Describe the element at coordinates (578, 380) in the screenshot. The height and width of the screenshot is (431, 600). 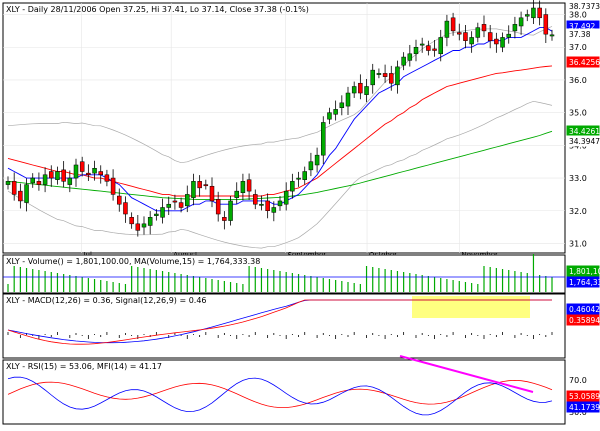
I see `rsi-tick-label: 70.0` at that location.